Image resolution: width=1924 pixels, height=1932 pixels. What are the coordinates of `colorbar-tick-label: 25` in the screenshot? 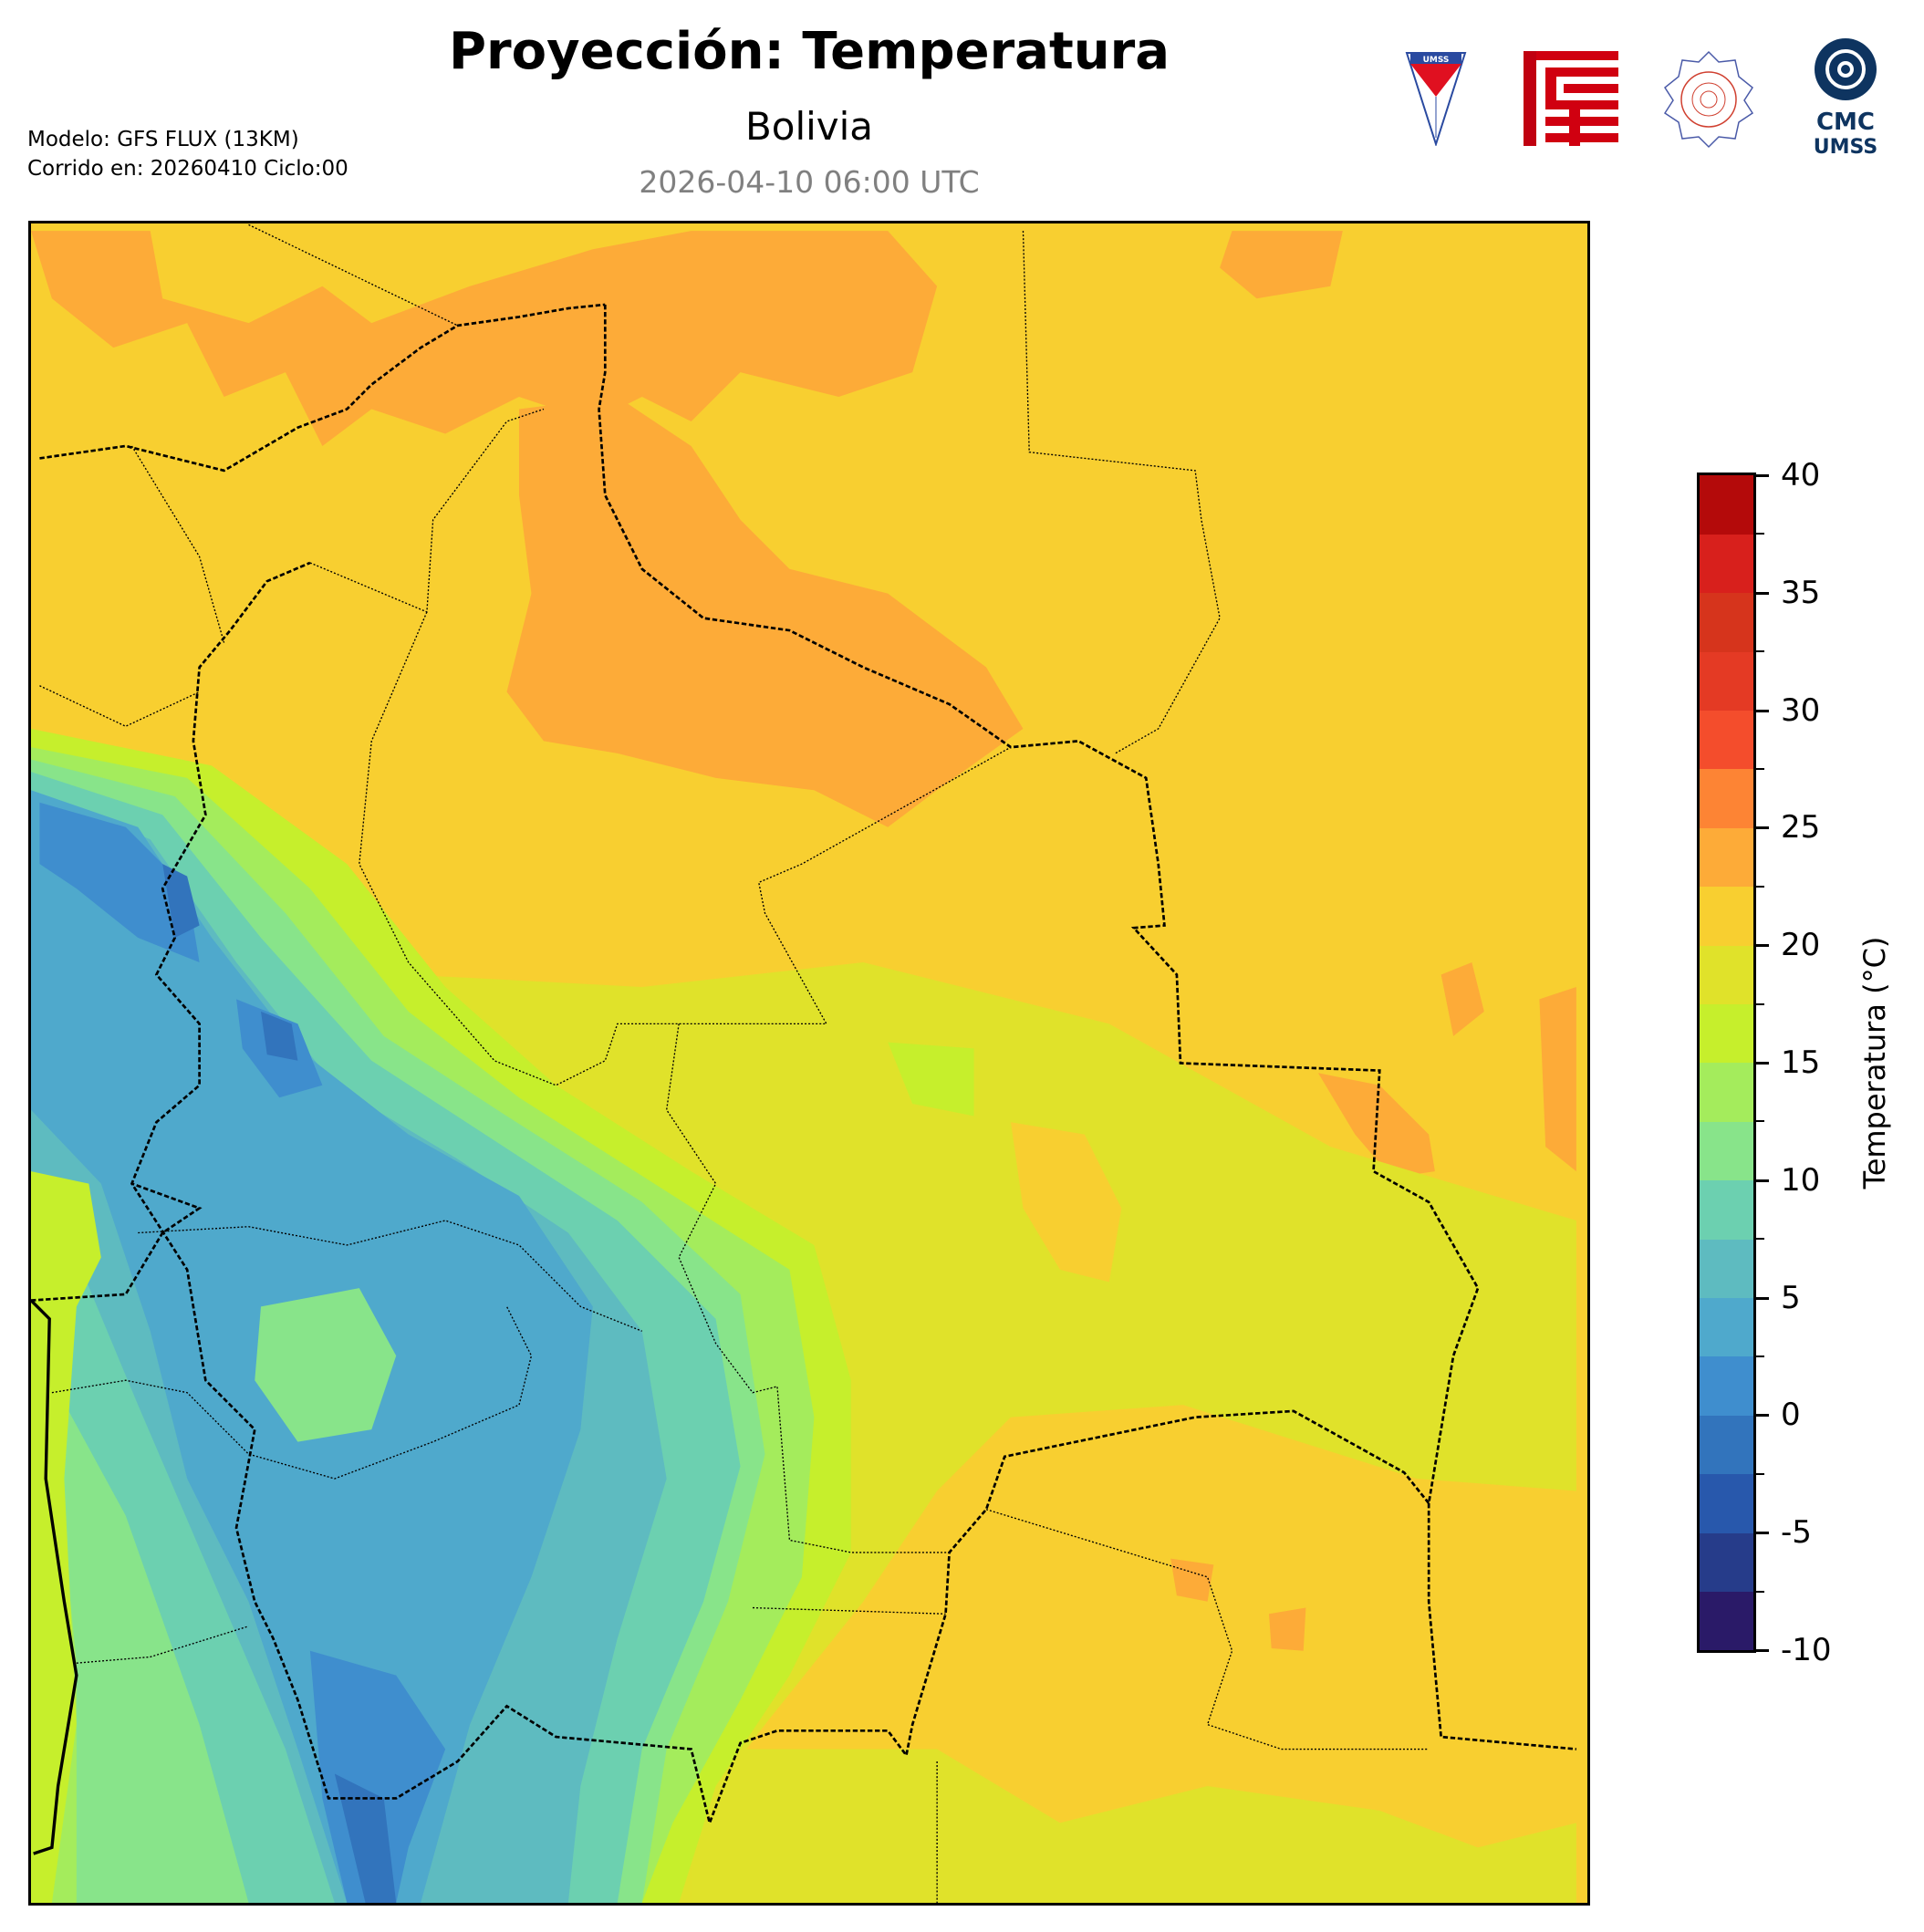 It's located at (1801, 828).